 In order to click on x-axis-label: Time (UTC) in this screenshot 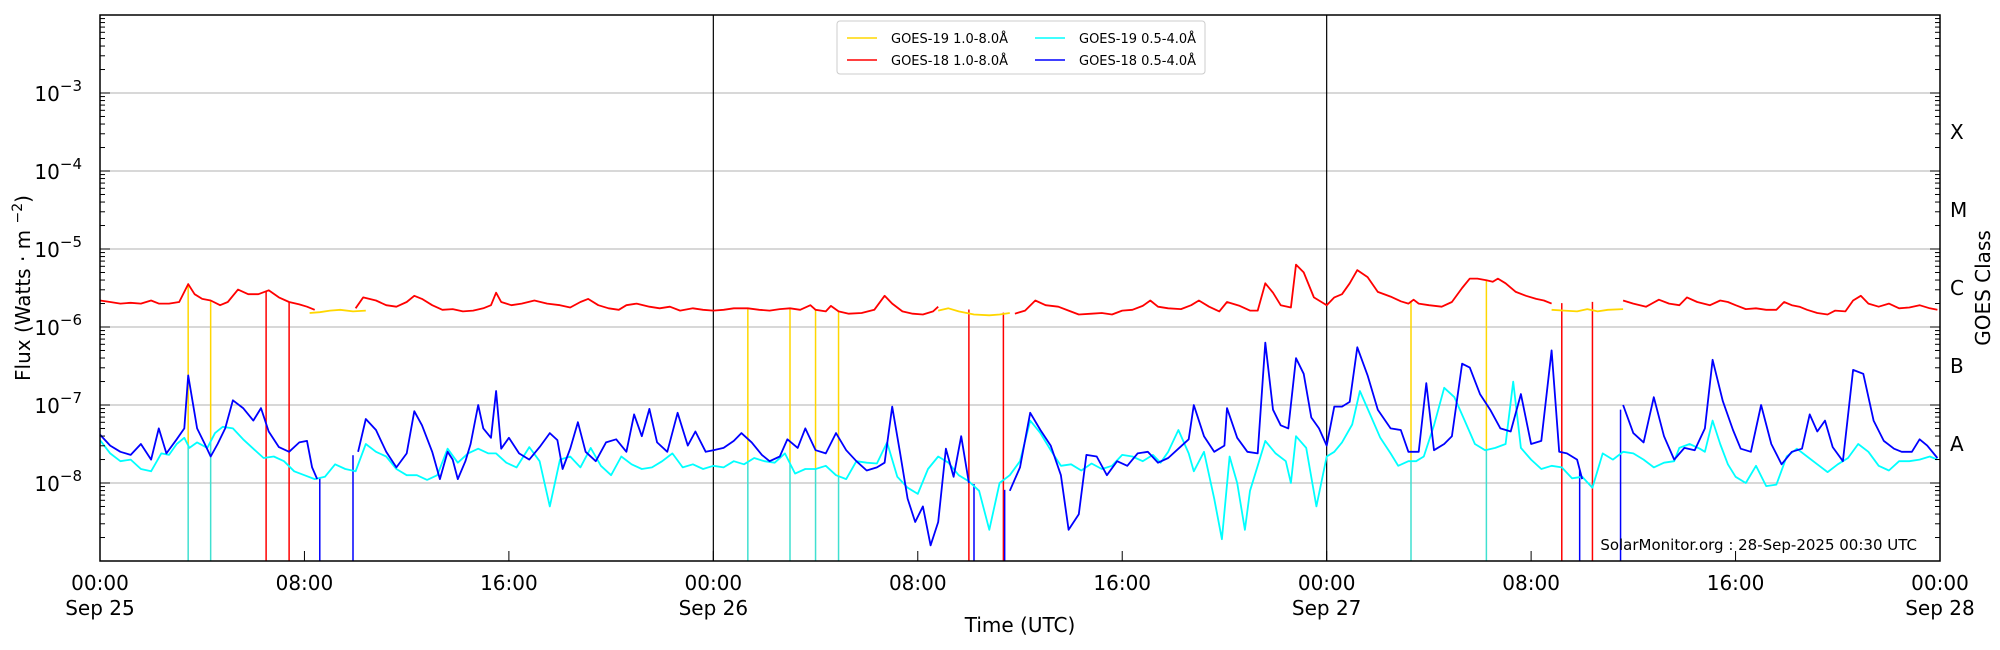, I will do `click(1020, 625)`.